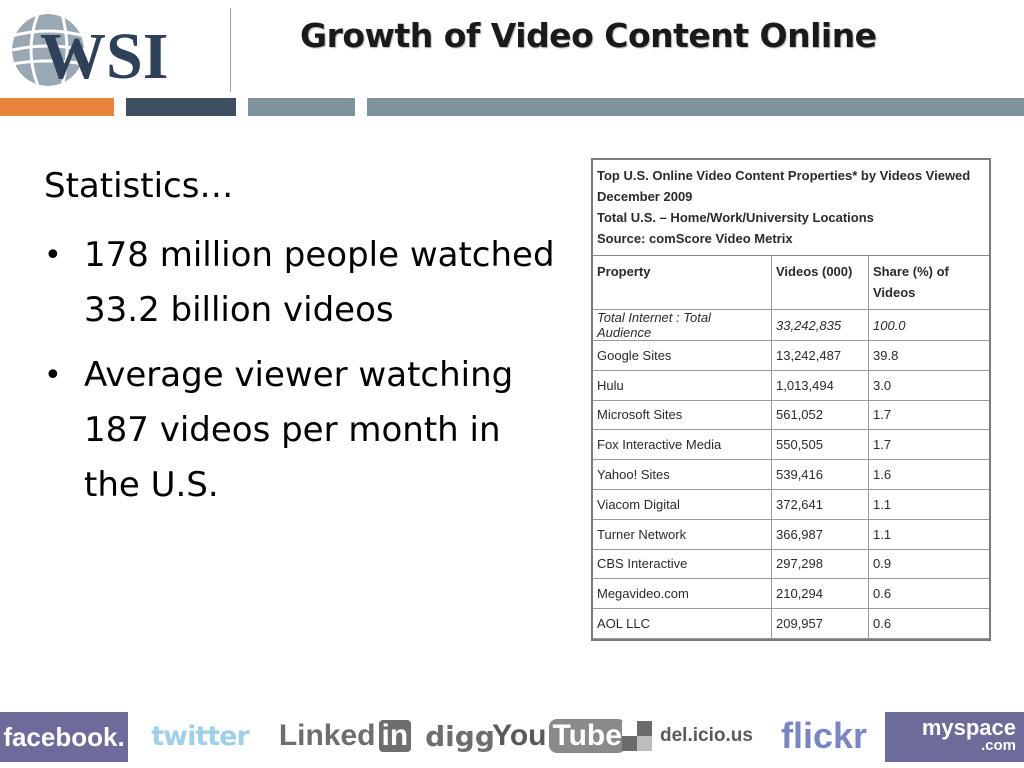 The width and height of the screenshot is (1024, 768). What do you see at coordinates (682, 415) in the screenshot?
I see `table-cell: Microsoft Sites` at bounding box center [682, 415].